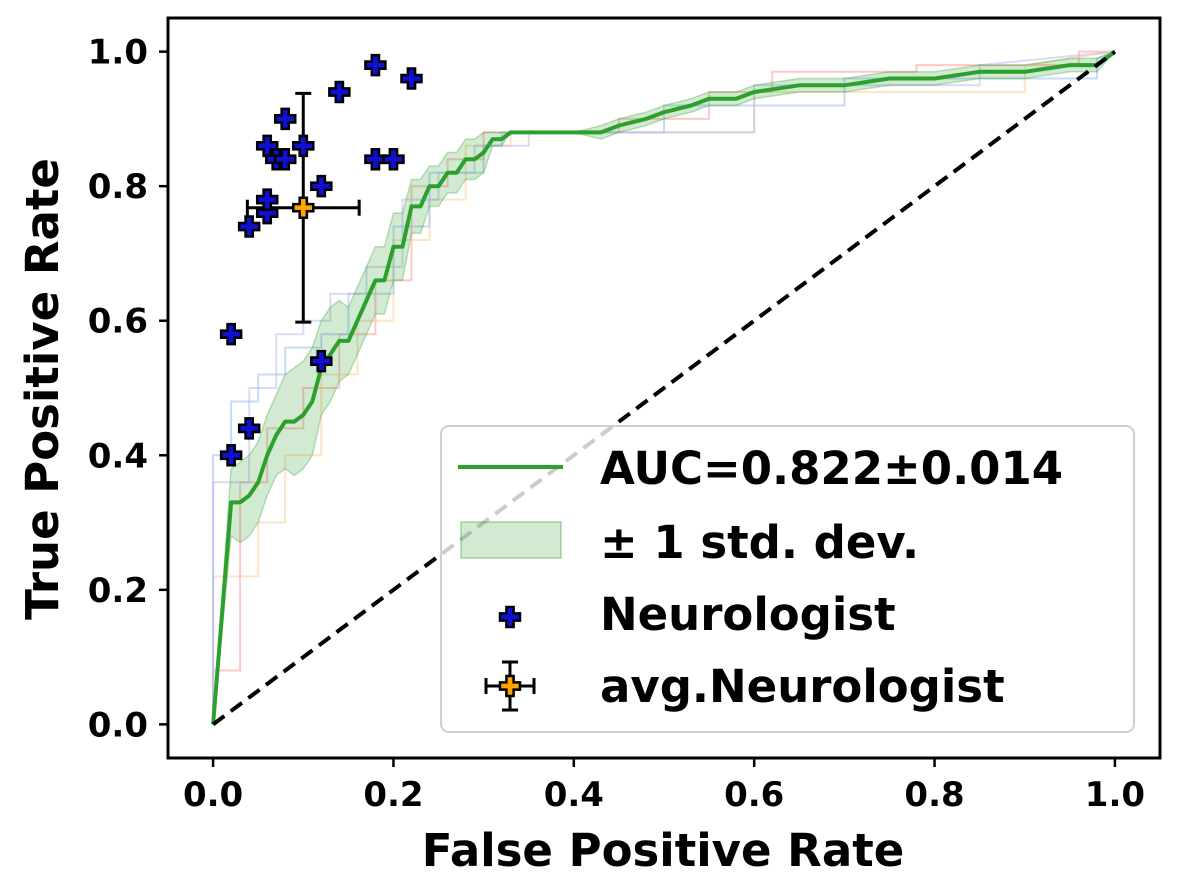 This screenshot has width=1179, height=895. I want to click on x-tick-label: 0.8, so click(934, 795).